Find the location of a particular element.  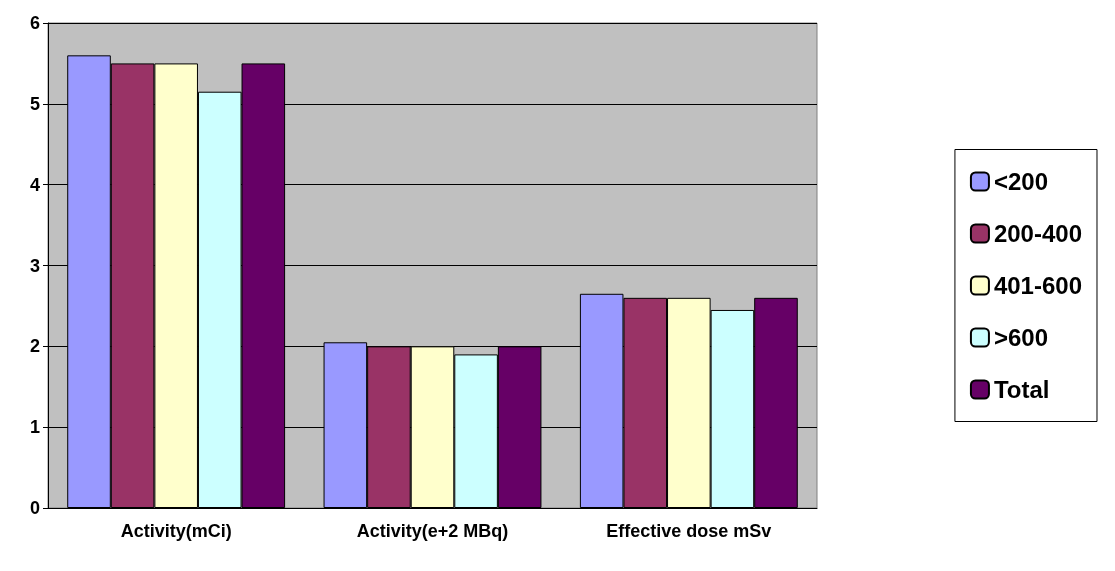

legend-label: >600 is located at coordinates (1020, 337).